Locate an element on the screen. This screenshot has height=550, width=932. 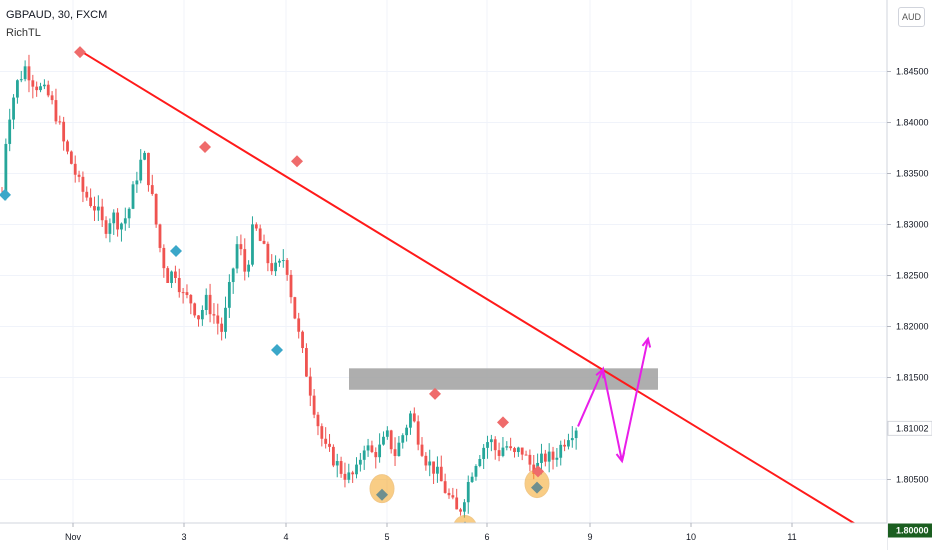
time-tick-label: 11 is located at coordinates (791, 537).